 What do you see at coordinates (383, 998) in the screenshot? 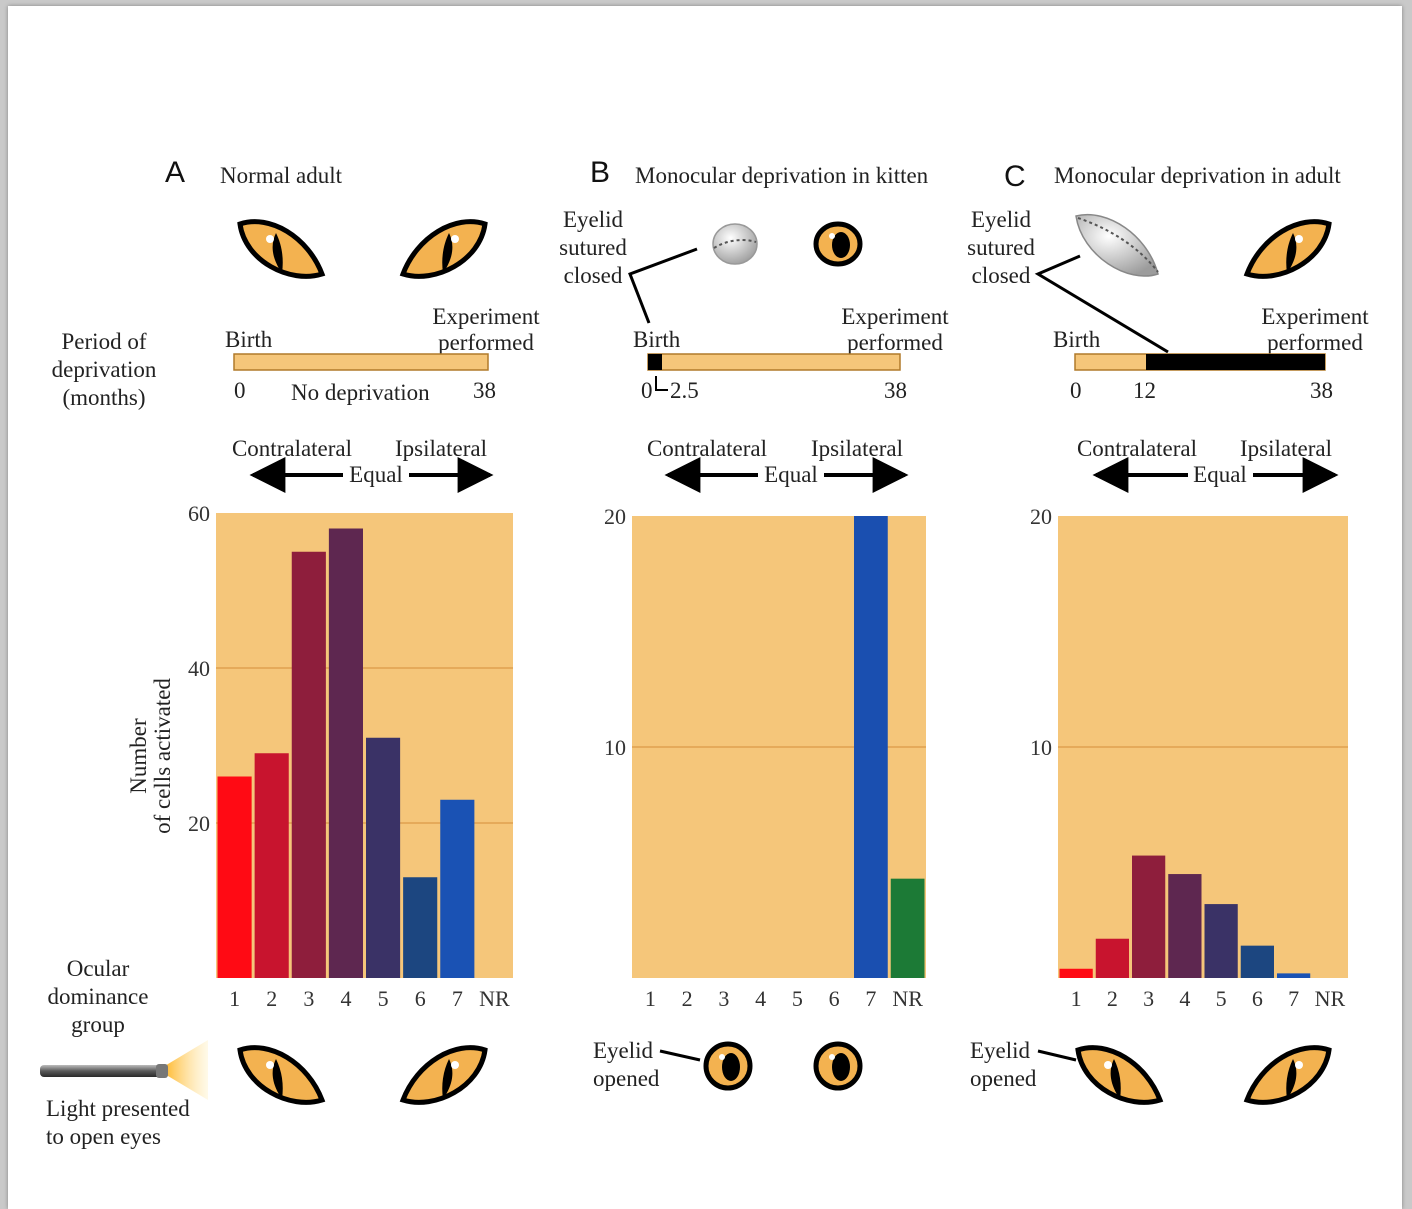
I see `x-tick-label-a-5: 5` at bounding box center [383, 998].